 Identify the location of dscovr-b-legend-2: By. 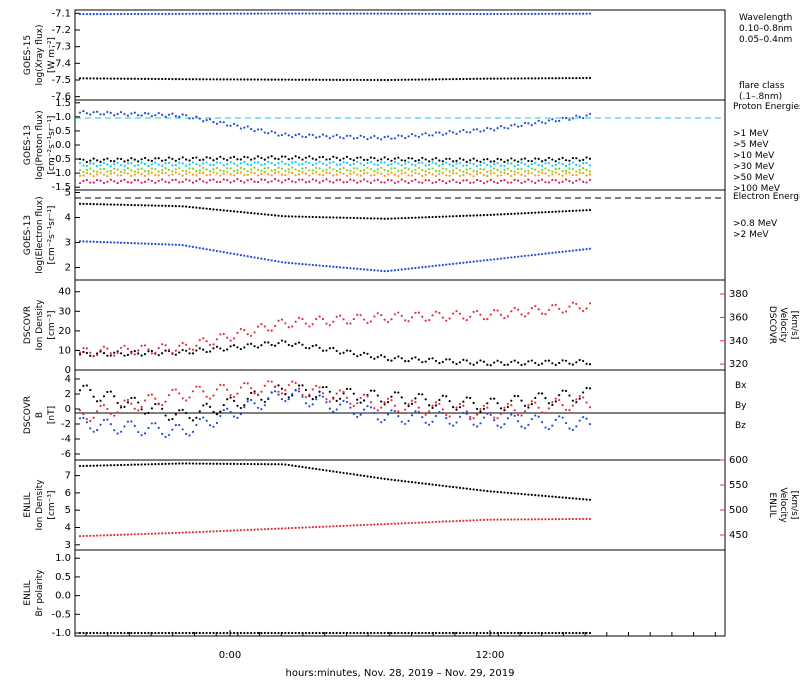
(741, 406).